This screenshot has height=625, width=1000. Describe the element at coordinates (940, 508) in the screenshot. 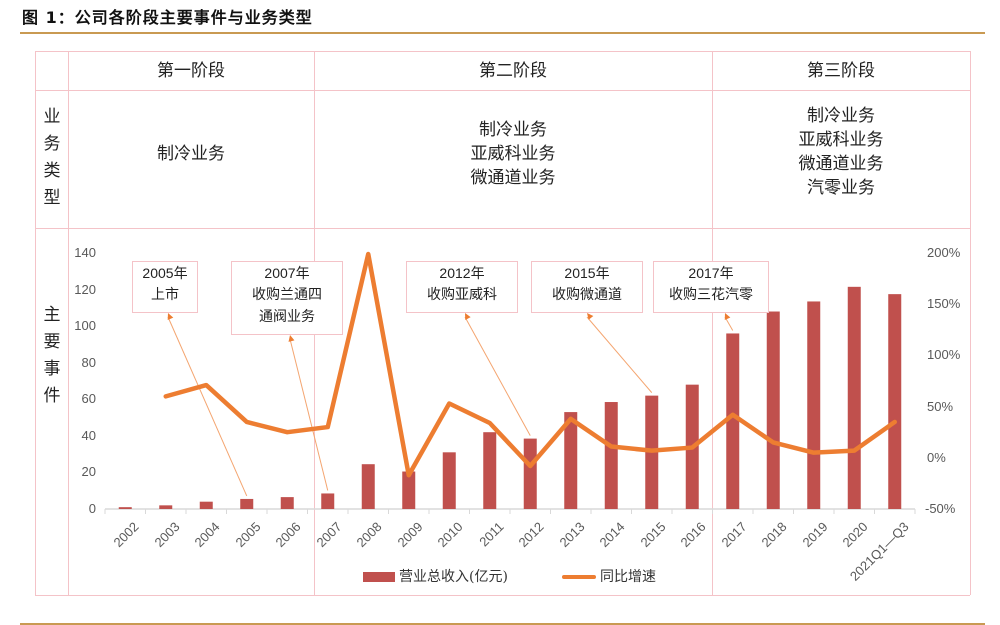

I see `right-axis-tick: -50%` at that location.